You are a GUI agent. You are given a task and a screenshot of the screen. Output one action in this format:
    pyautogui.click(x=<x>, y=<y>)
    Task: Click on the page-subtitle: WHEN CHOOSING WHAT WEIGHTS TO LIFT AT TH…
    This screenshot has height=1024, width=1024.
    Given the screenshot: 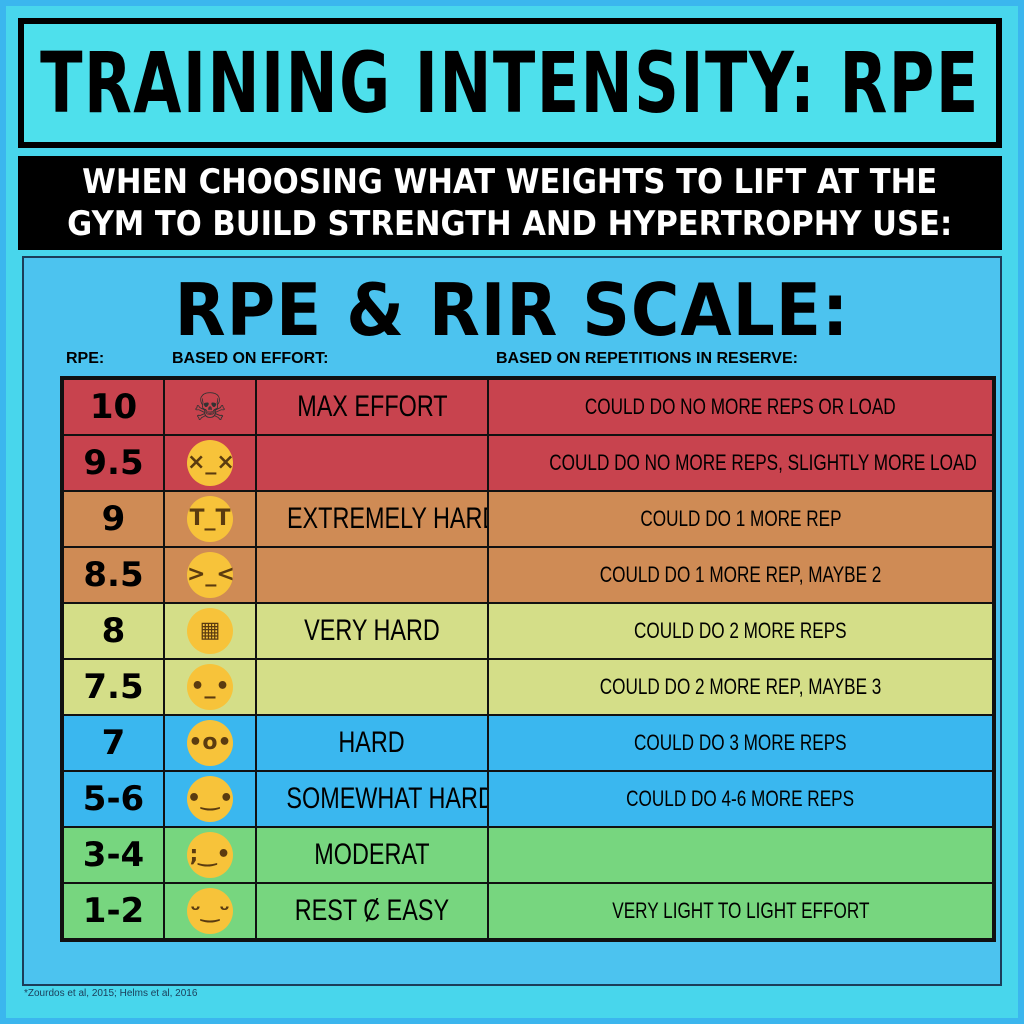 What is the action you would take?
    pyautogui.click(x=510, y=203)
    